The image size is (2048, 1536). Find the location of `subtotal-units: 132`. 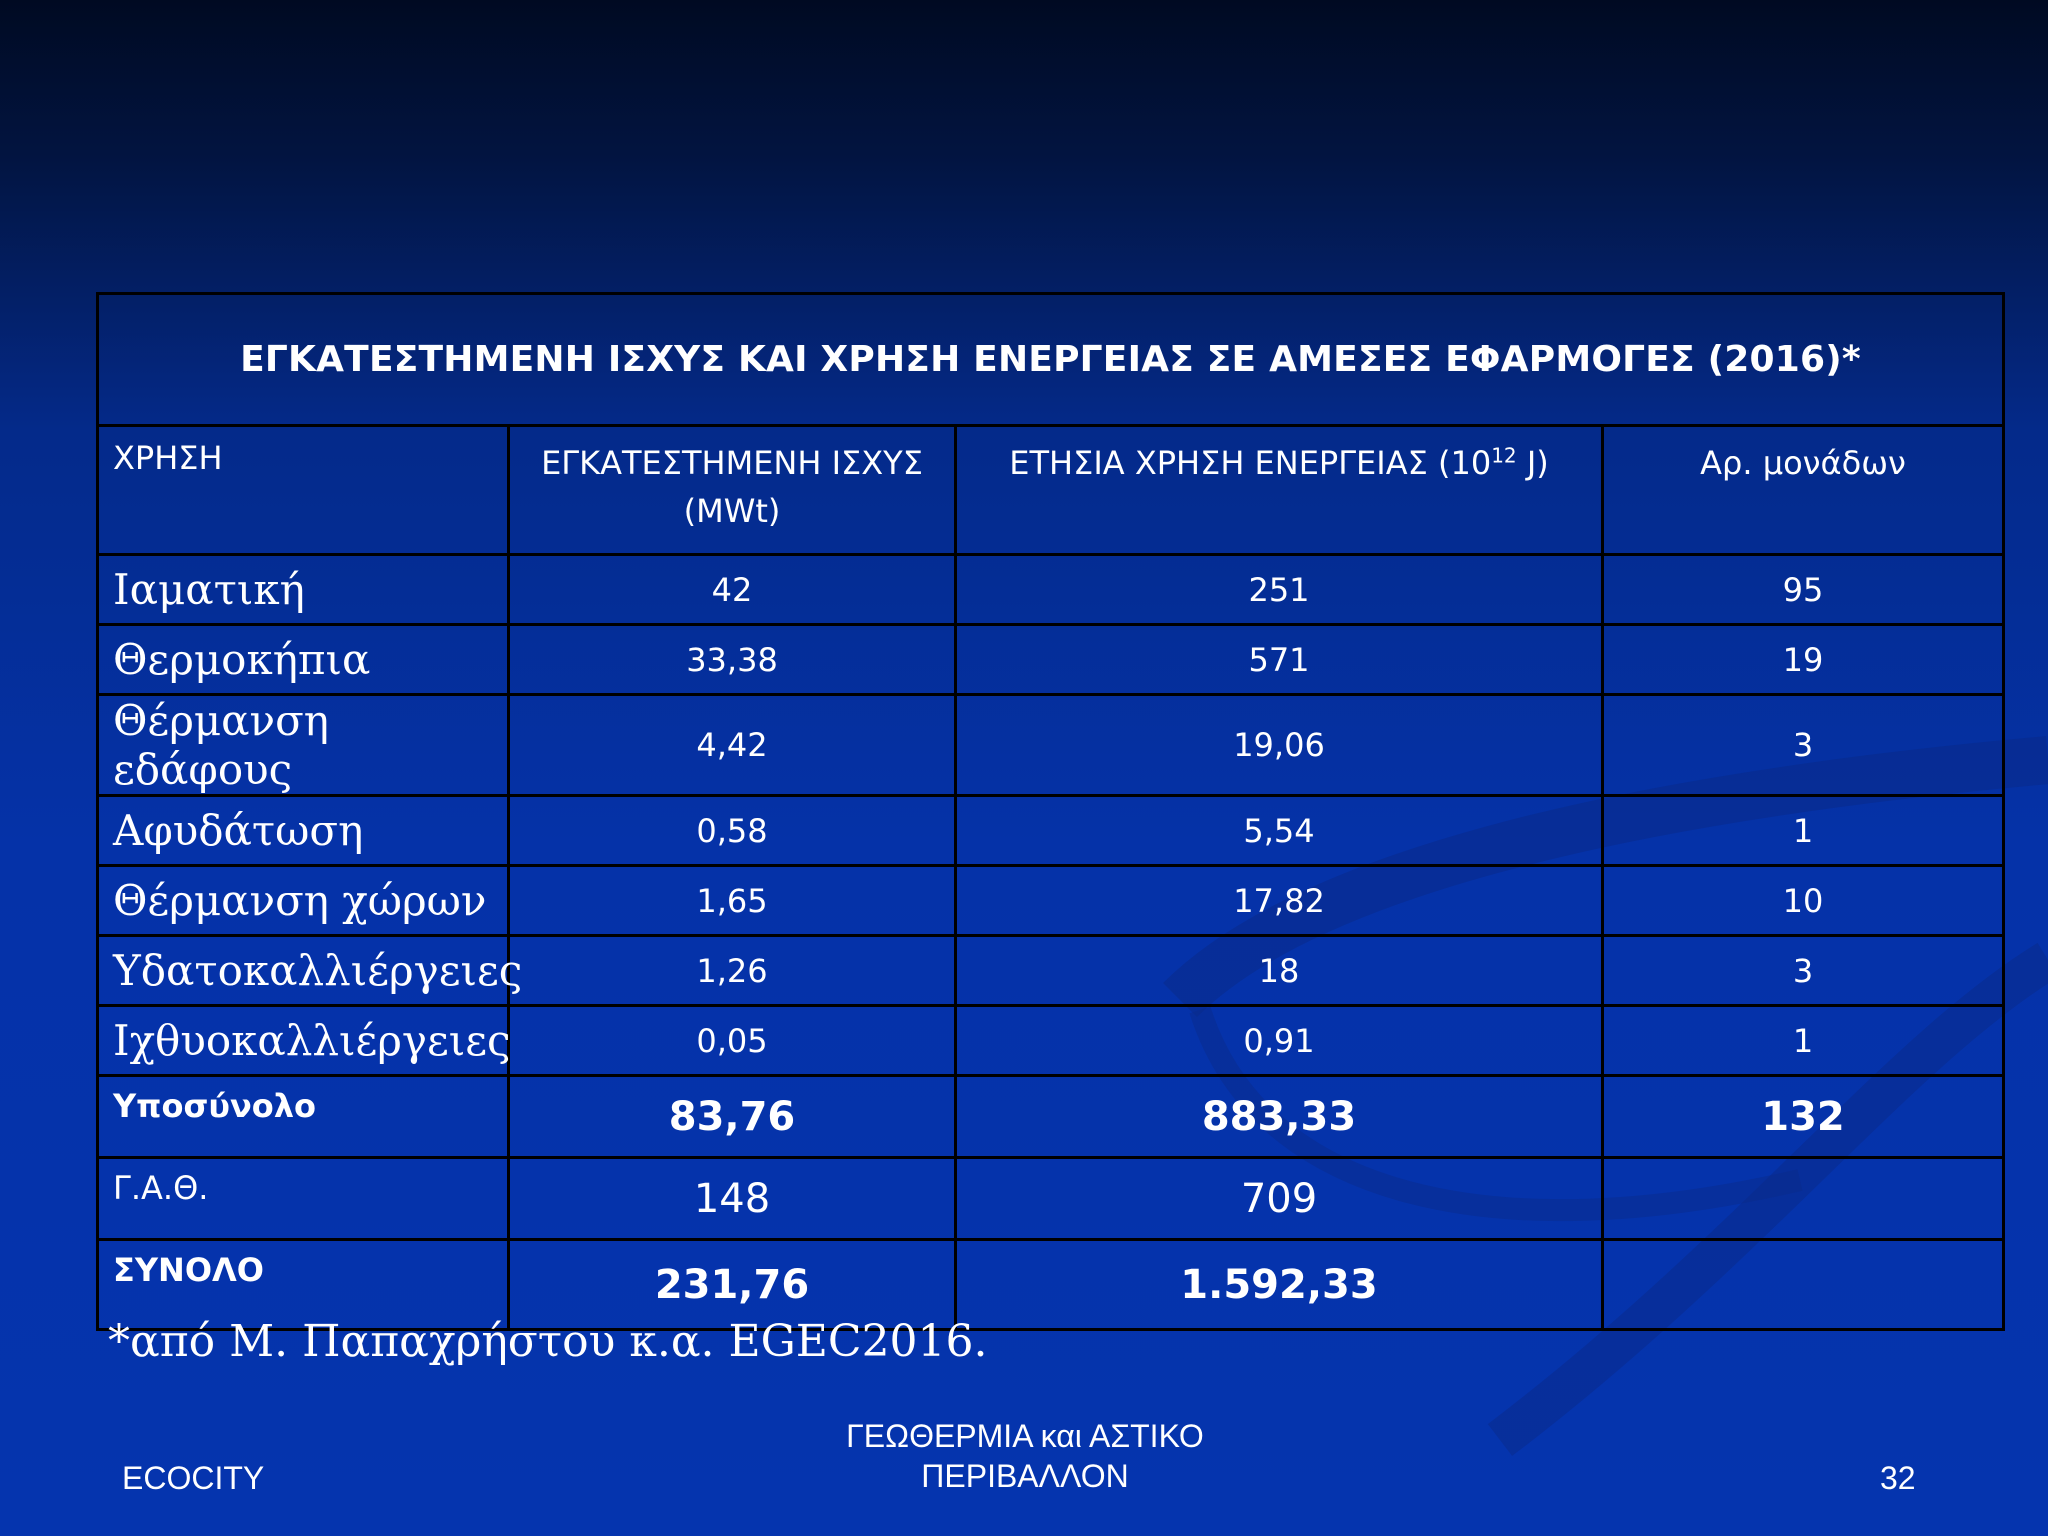

subtotal-units: 132 is located at coordinates (1803, 1116).